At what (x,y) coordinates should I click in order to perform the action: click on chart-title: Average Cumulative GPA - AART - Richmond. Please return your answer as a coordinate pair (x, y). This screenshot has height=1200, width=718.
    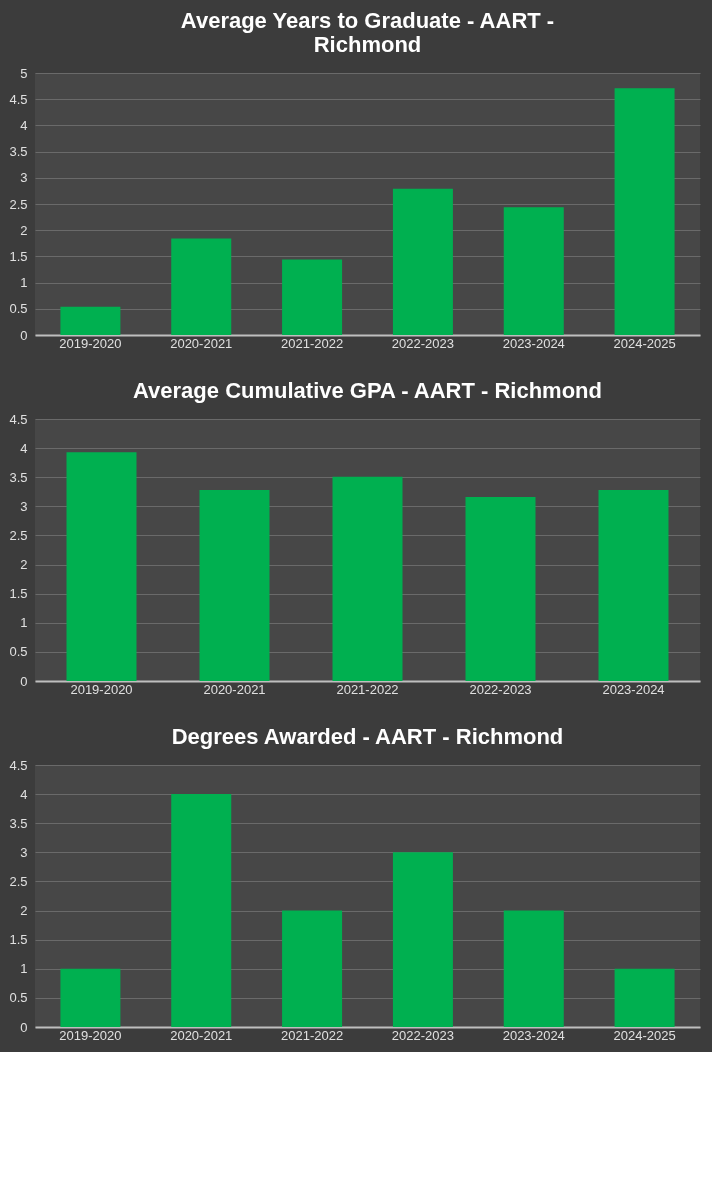
    Looking at the image, I should click on (367, 390).